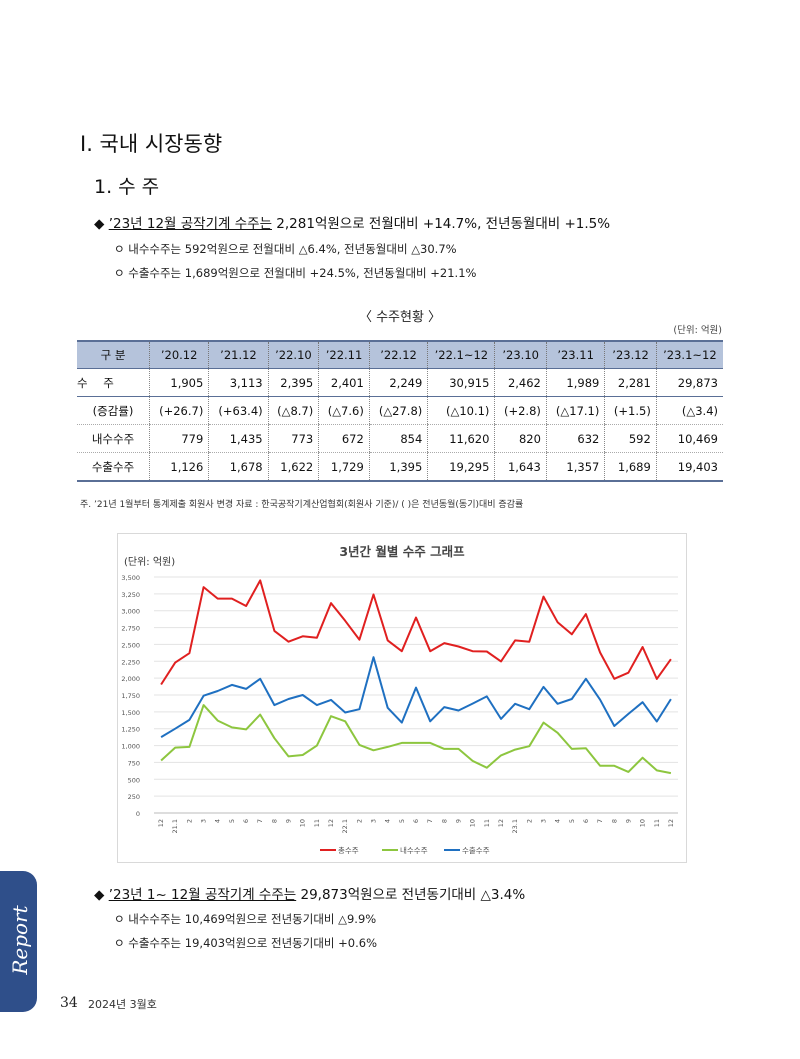  Describe the element at coordinates (630, 467) in the screenshot. I see `table-cell: 1,689` at that location.